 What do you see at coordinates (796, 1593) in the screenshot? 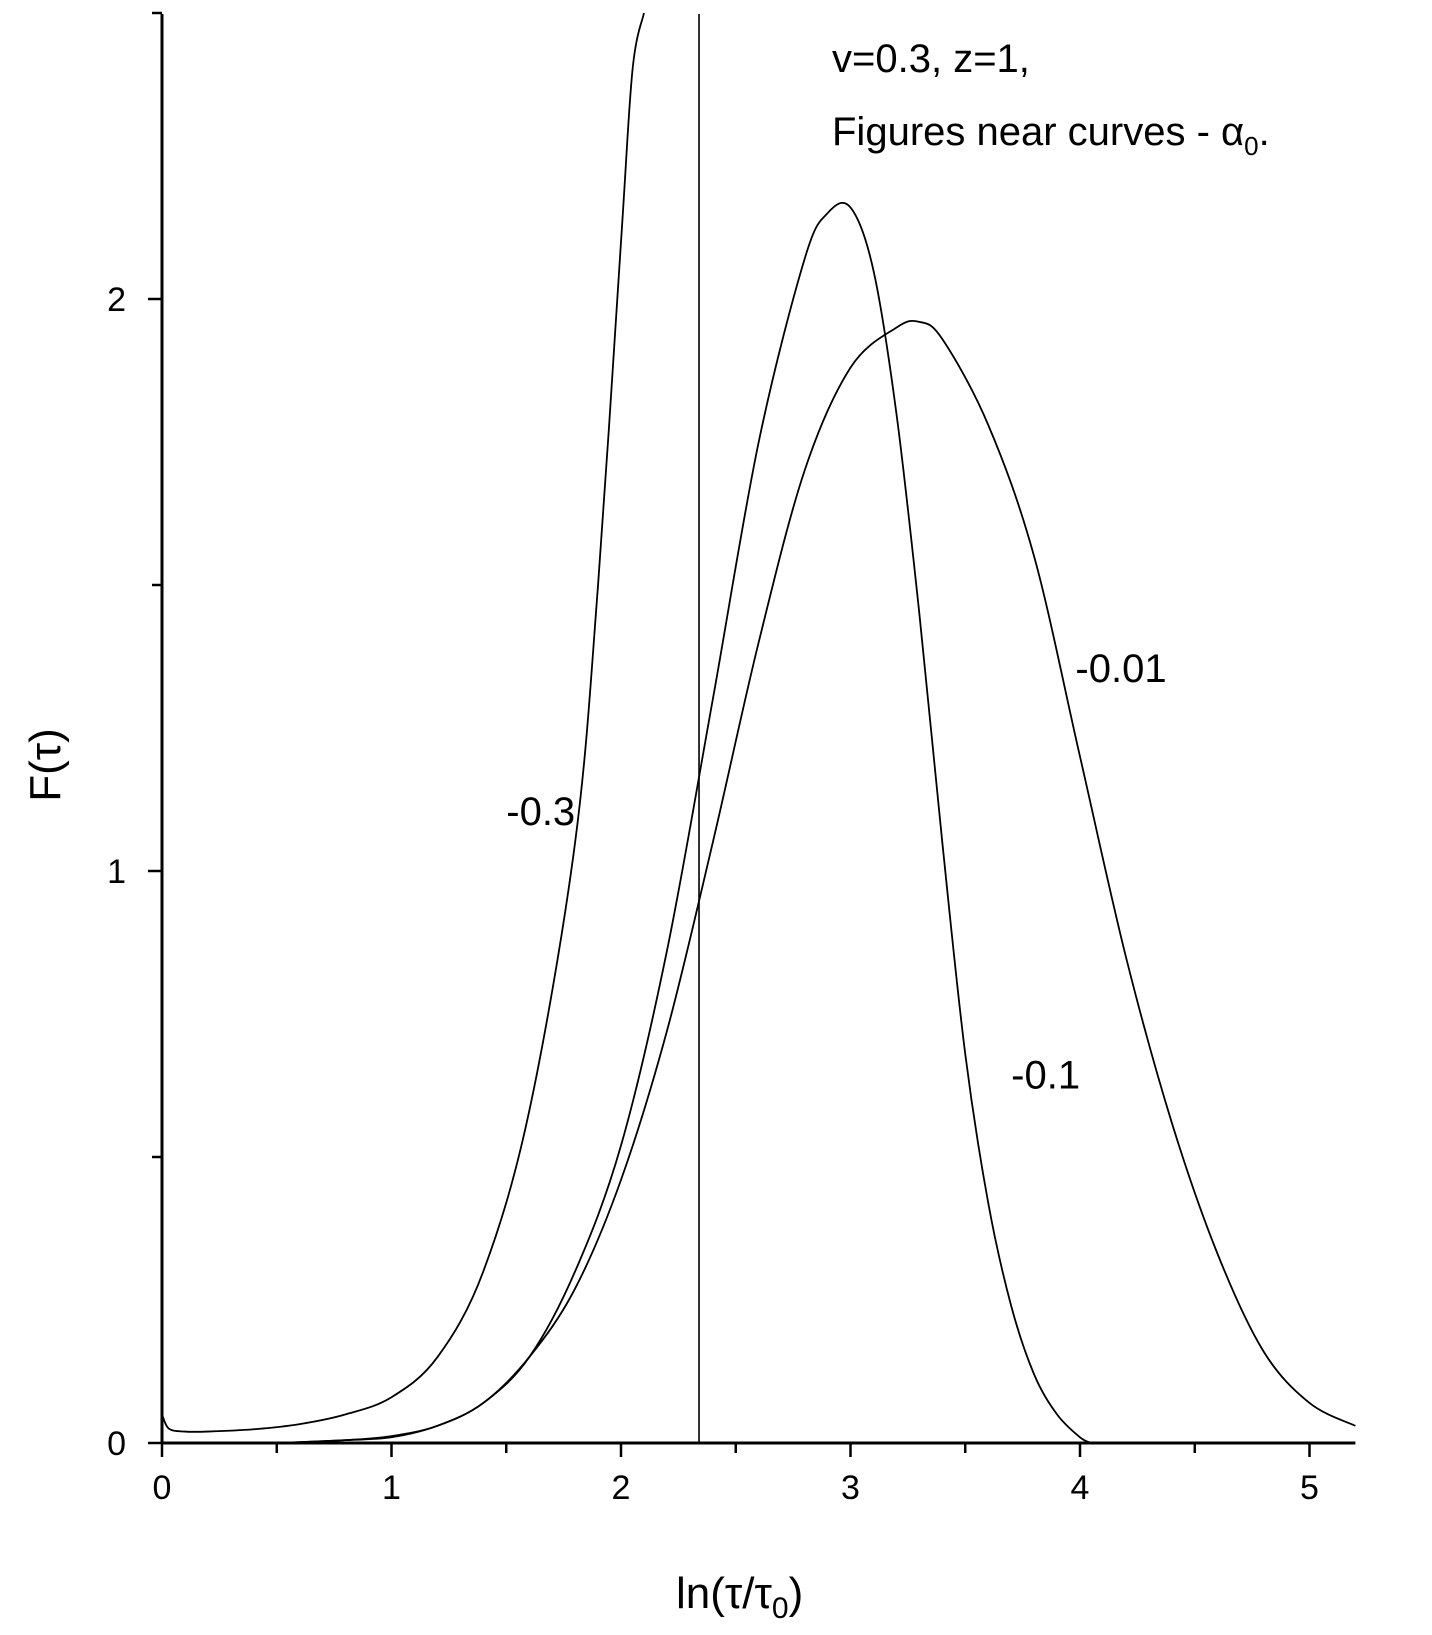
I see `x-axis-label-close: )` at bounding box center [796, 1593].